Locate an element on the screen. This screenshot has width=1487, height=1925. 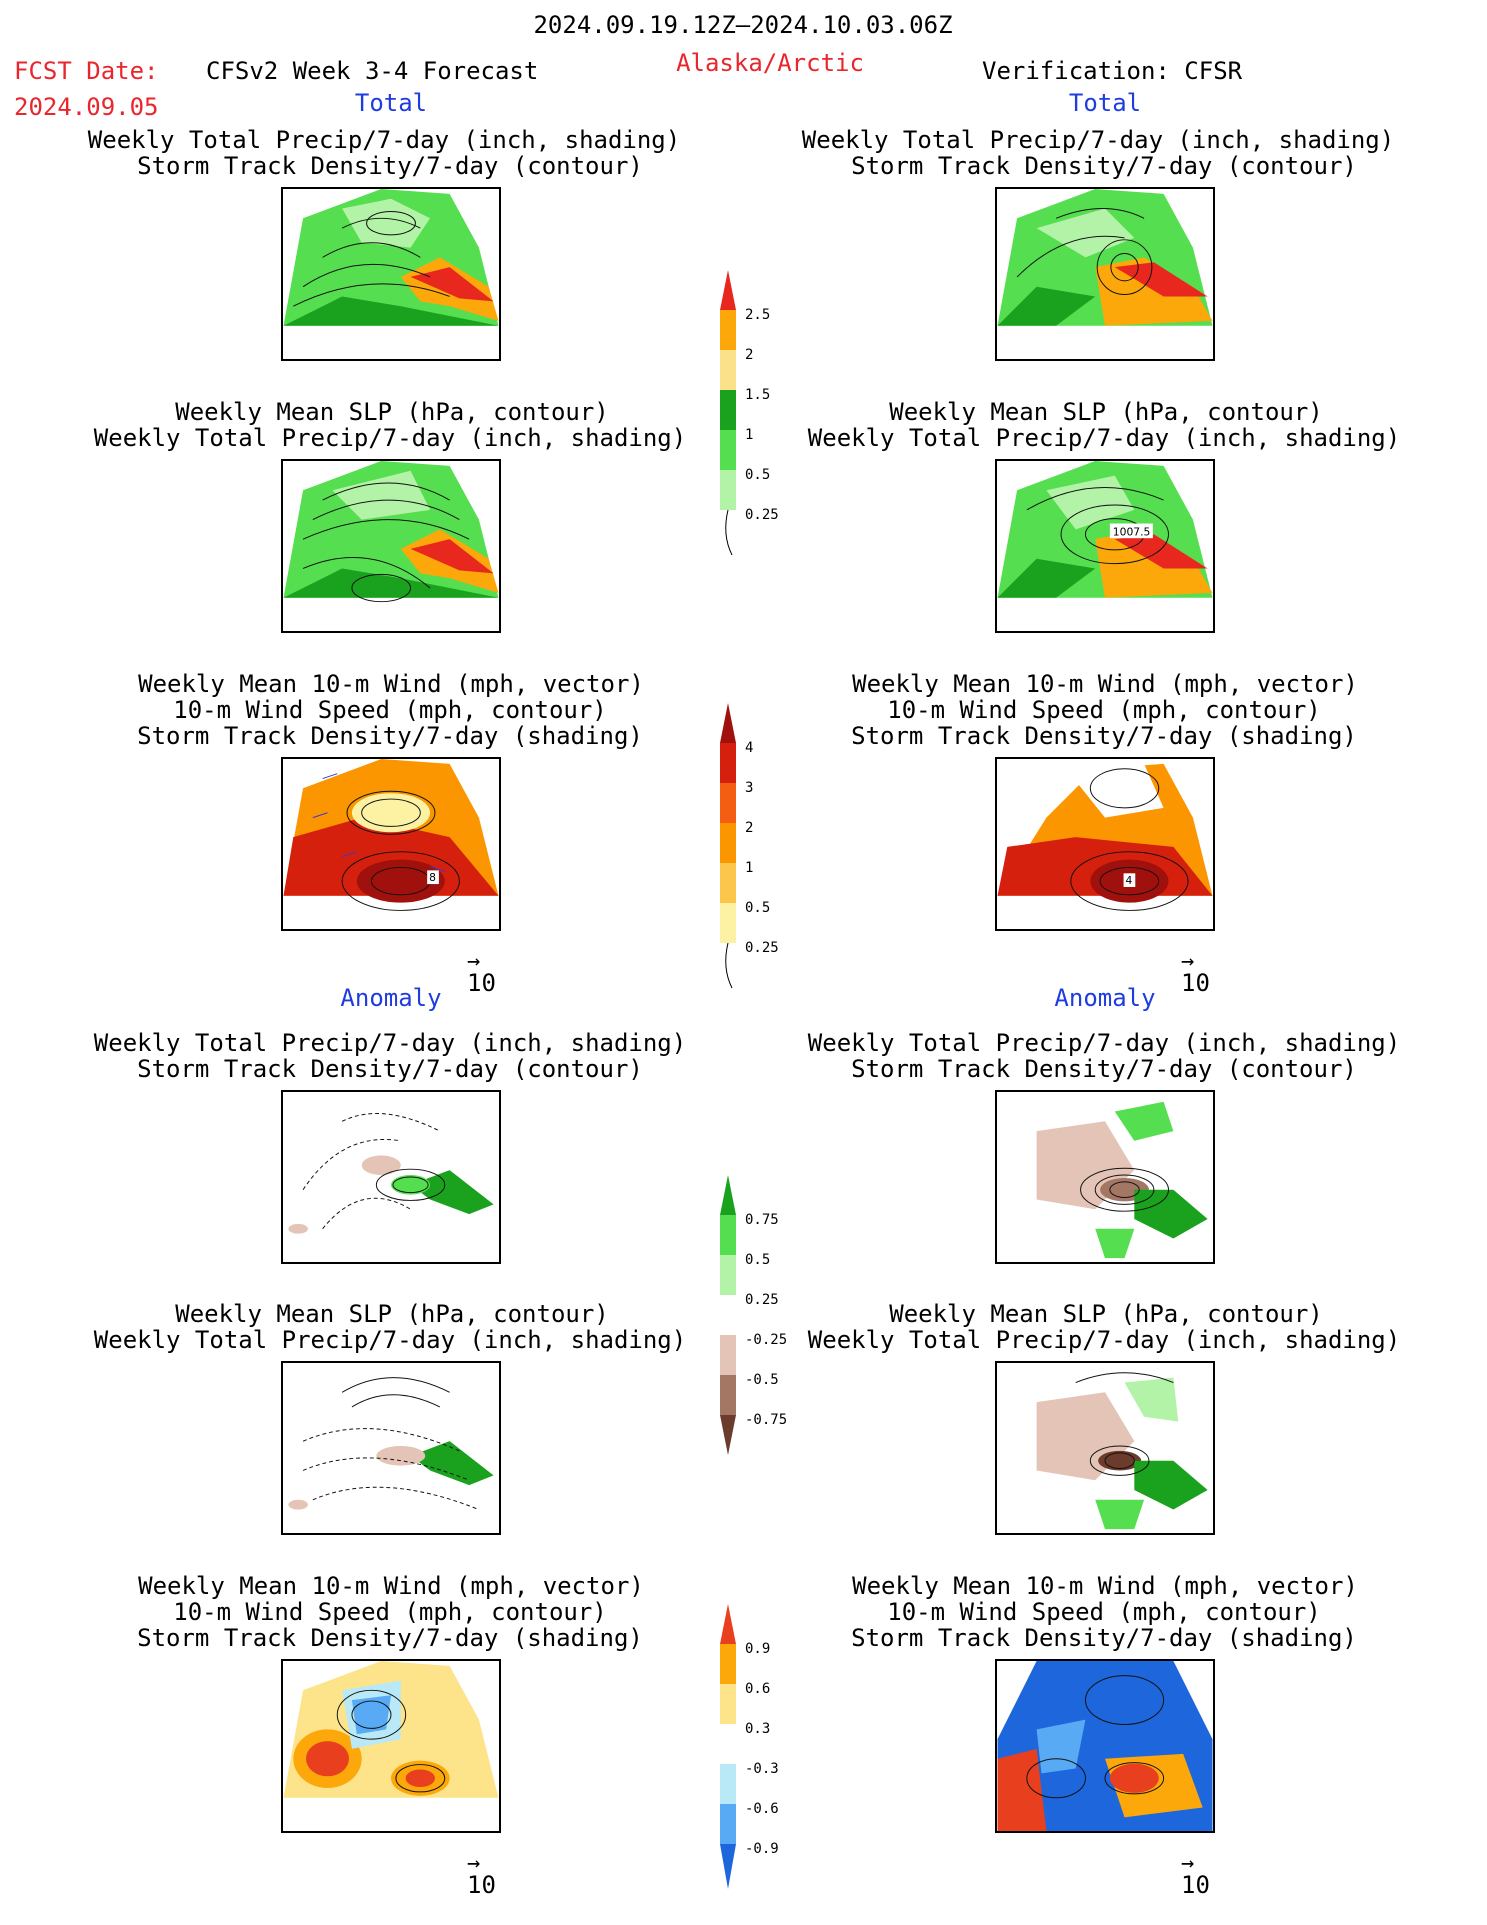
map-contour-label: 4 is located at coordinates (1129, 880).